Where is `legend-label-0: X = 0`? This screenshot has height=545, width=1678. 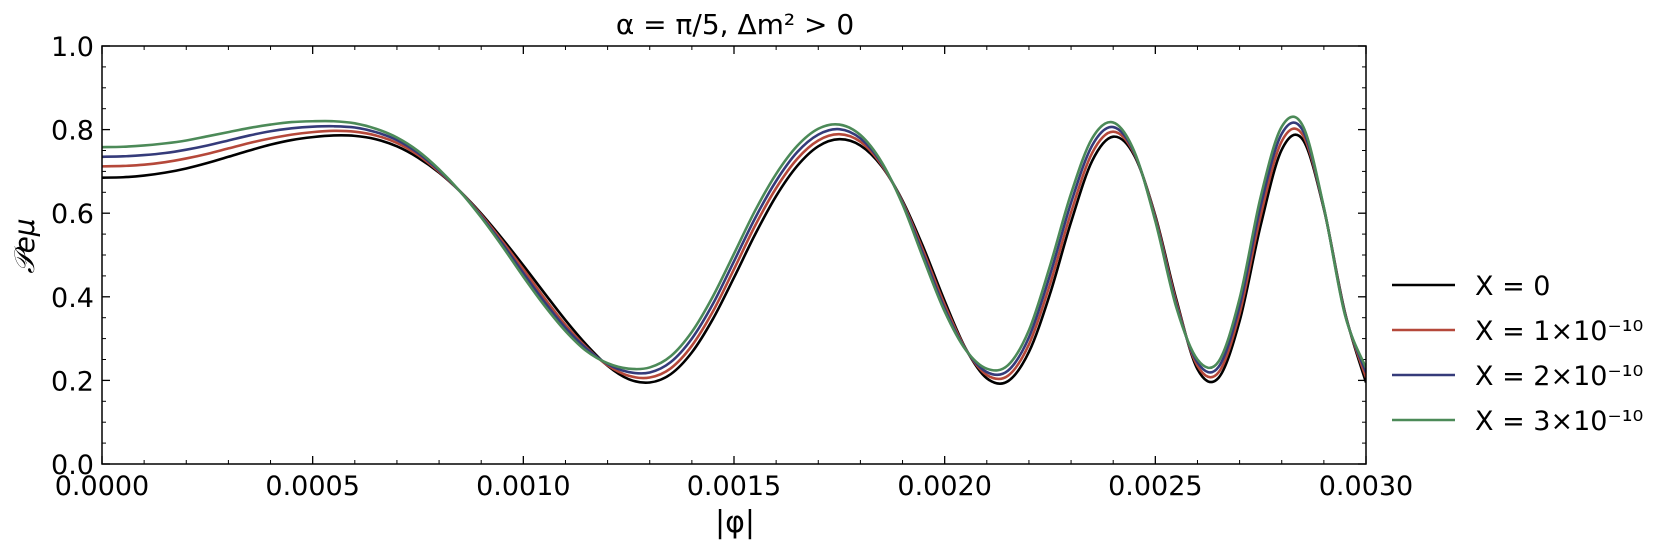 legend-label-0: X = 0 is located at coordinates (1512, 286).